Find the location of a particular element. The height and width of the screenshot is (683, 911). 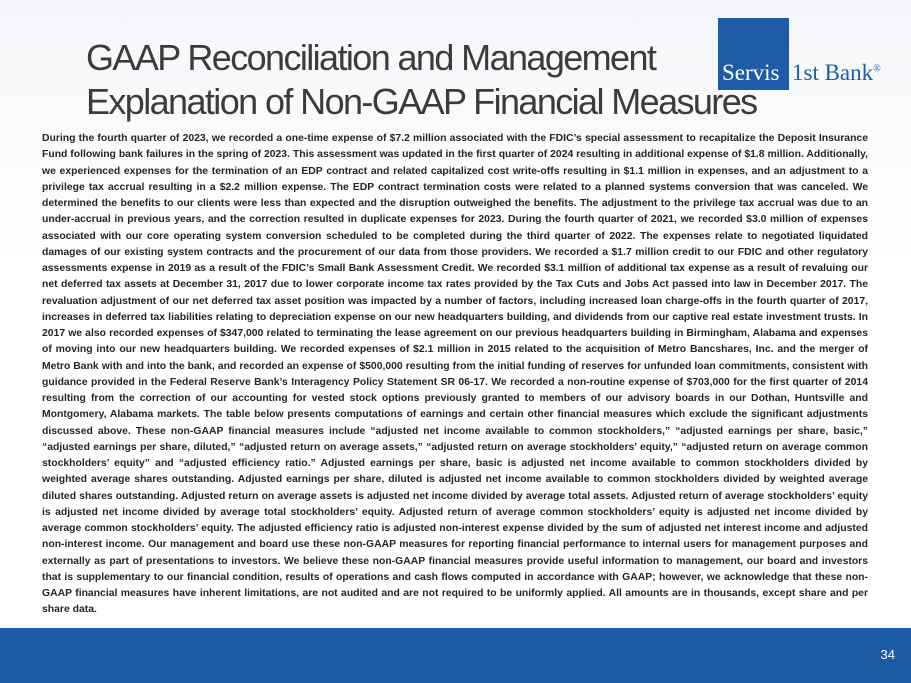

logo-box-text: Servis is located at coordinates (751, 72).